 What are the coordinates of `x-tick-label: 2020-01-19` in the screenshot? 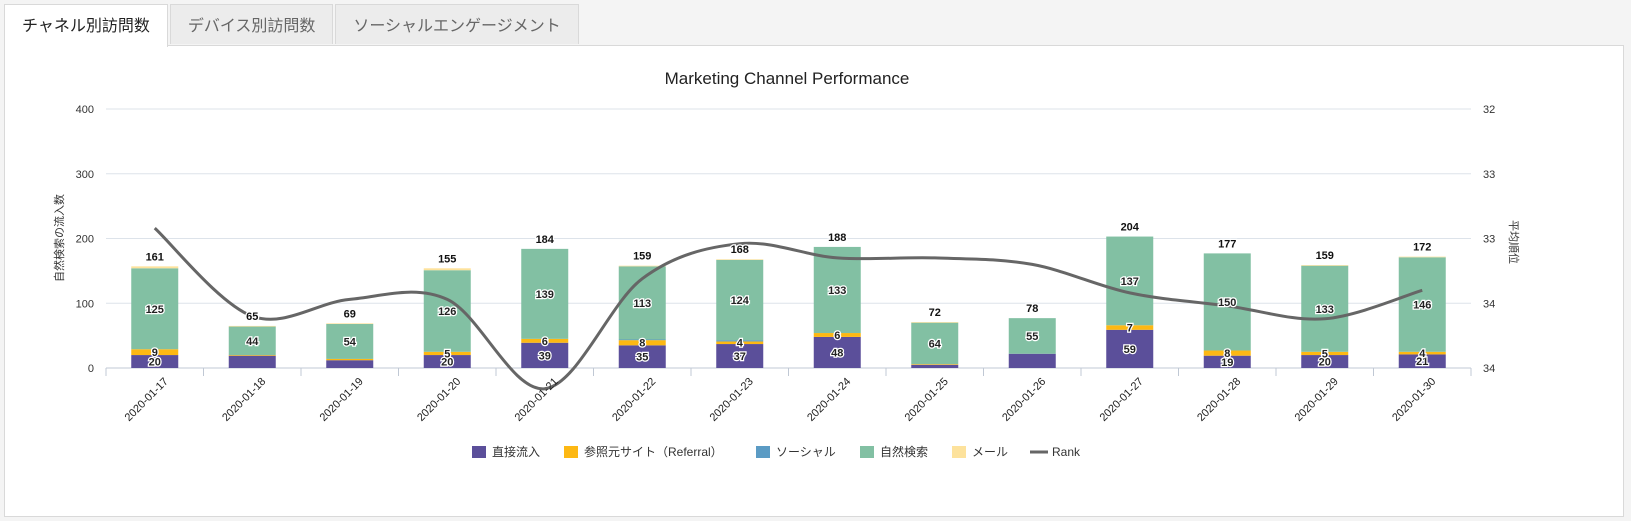 It's located at (342, 400).